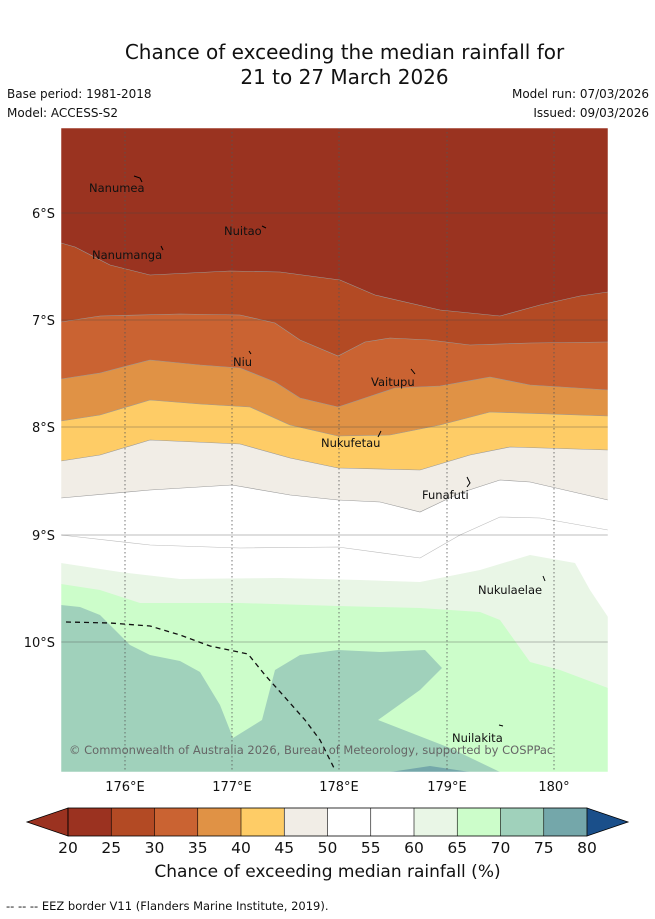 The width and height of the screenshot is (655, 919). Describe the element at coordinates (68, 848) in the screenshot. I see `colorbar-tick-label: 20` at that location.